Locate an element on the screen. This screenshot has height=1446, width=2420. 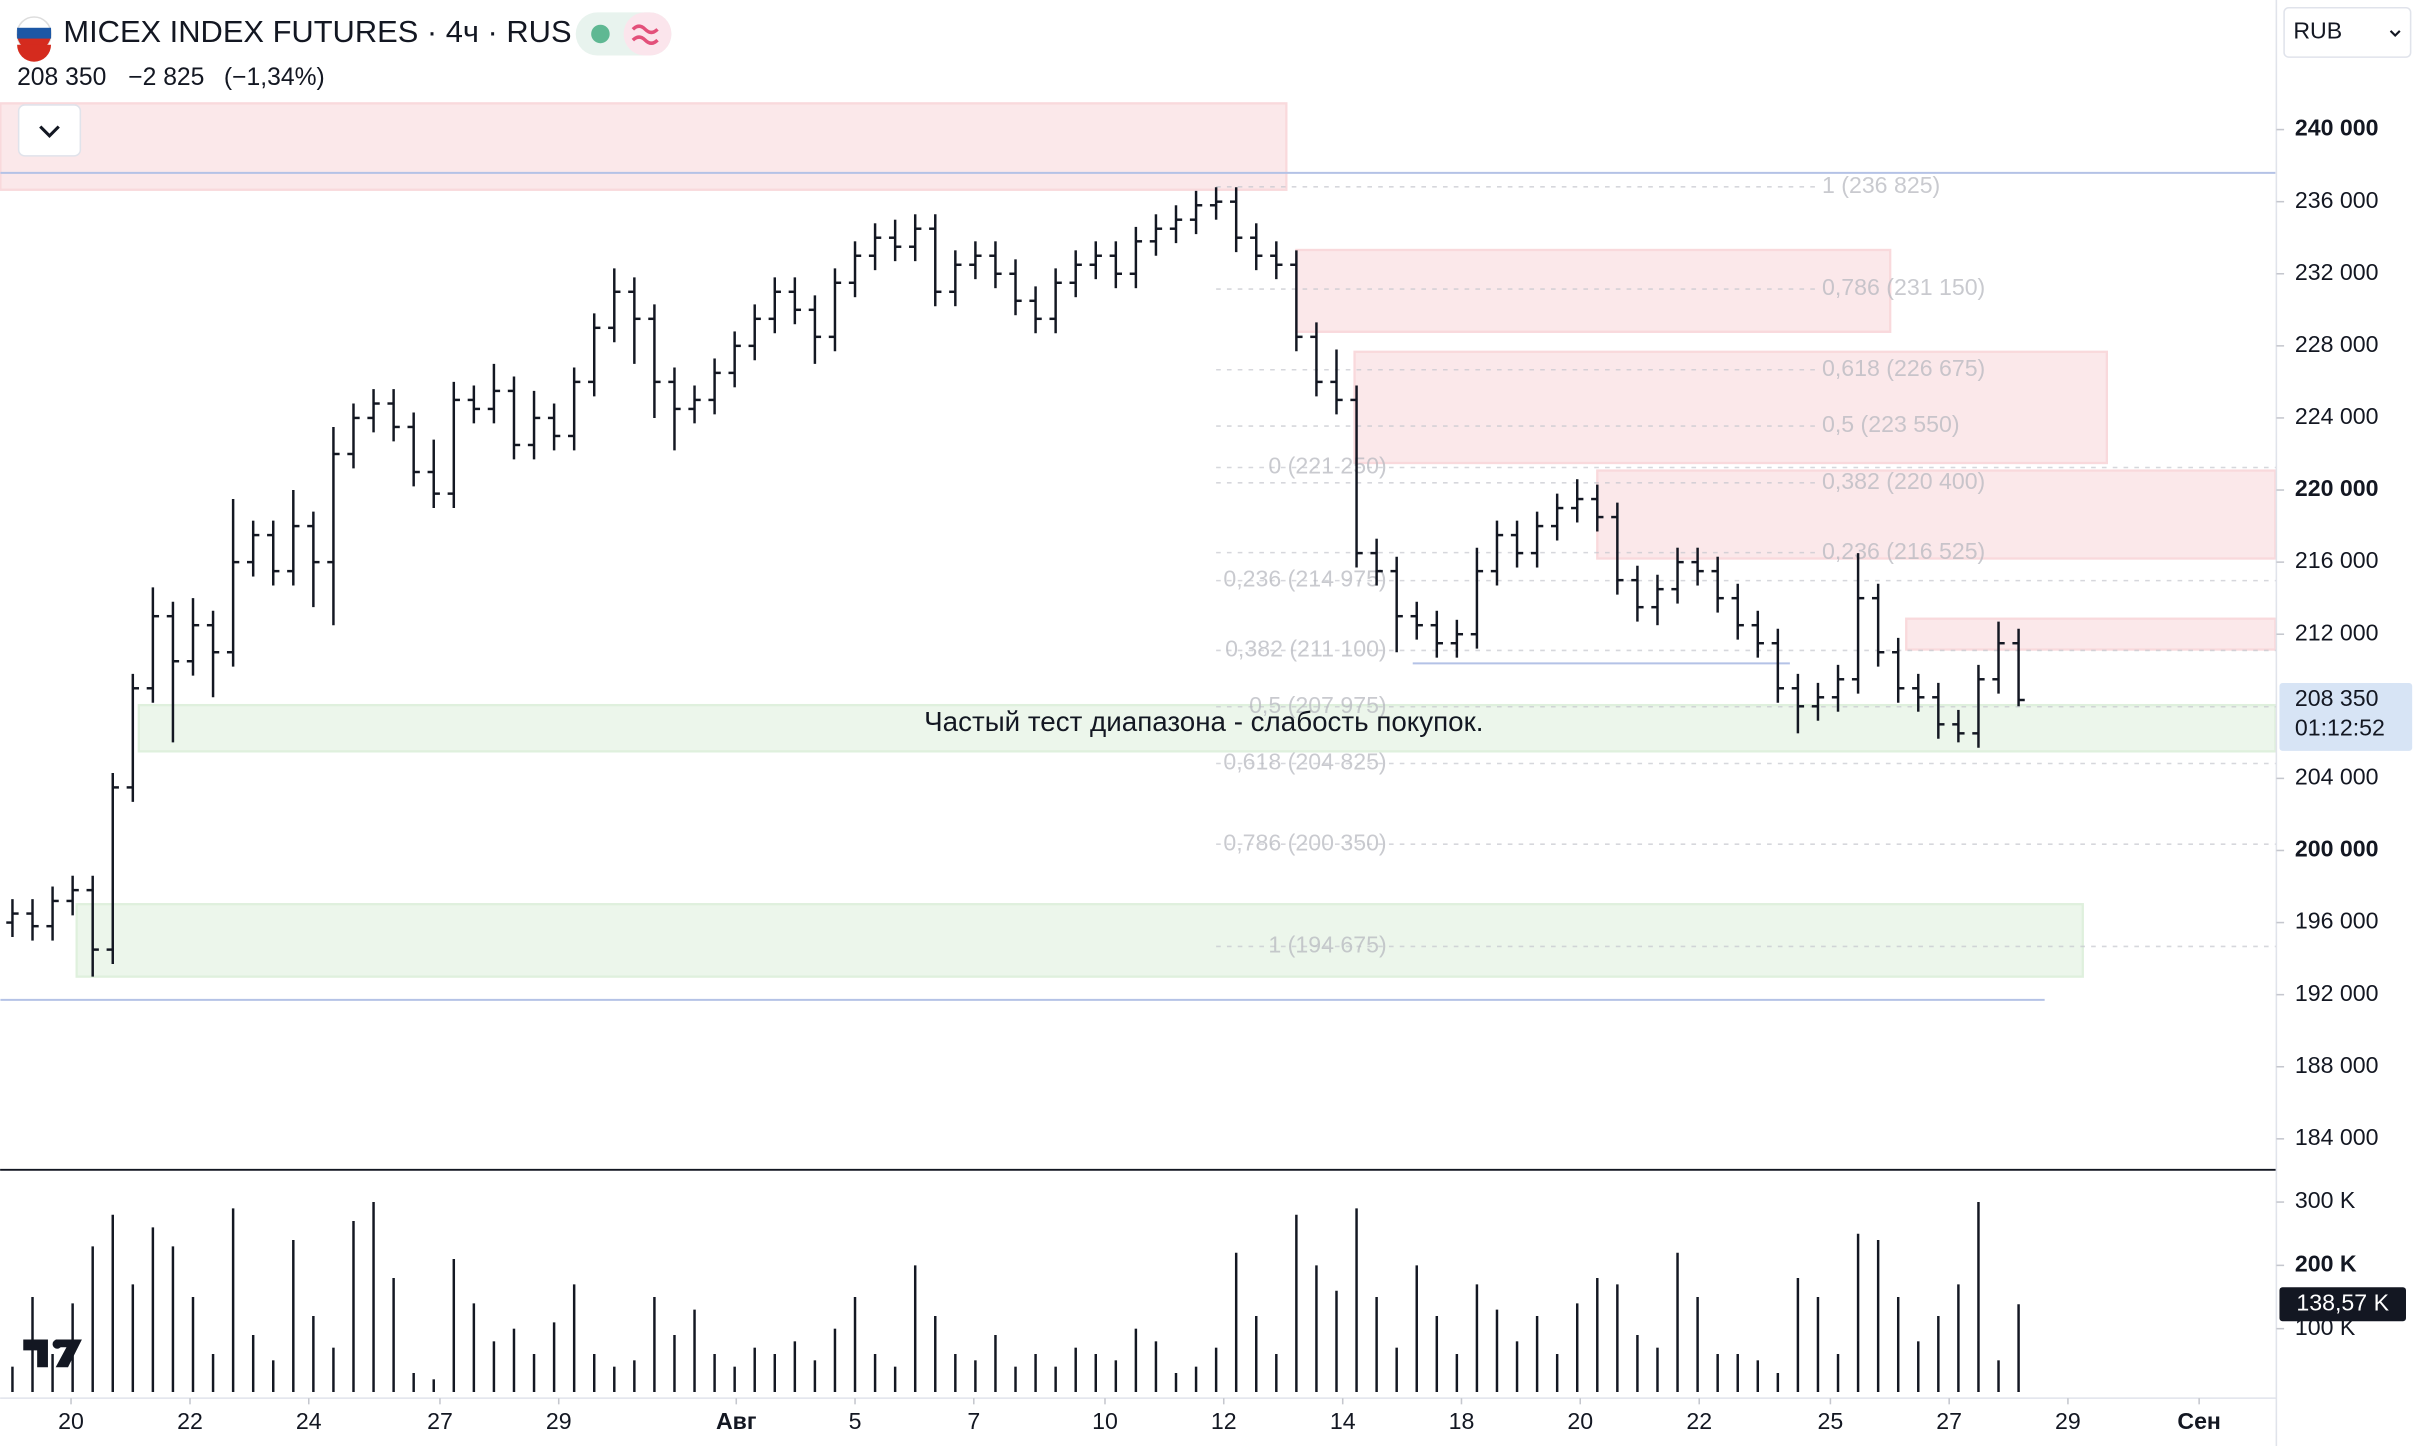
y-tick-label: 192 000 is located at coordinates (2337, 993).